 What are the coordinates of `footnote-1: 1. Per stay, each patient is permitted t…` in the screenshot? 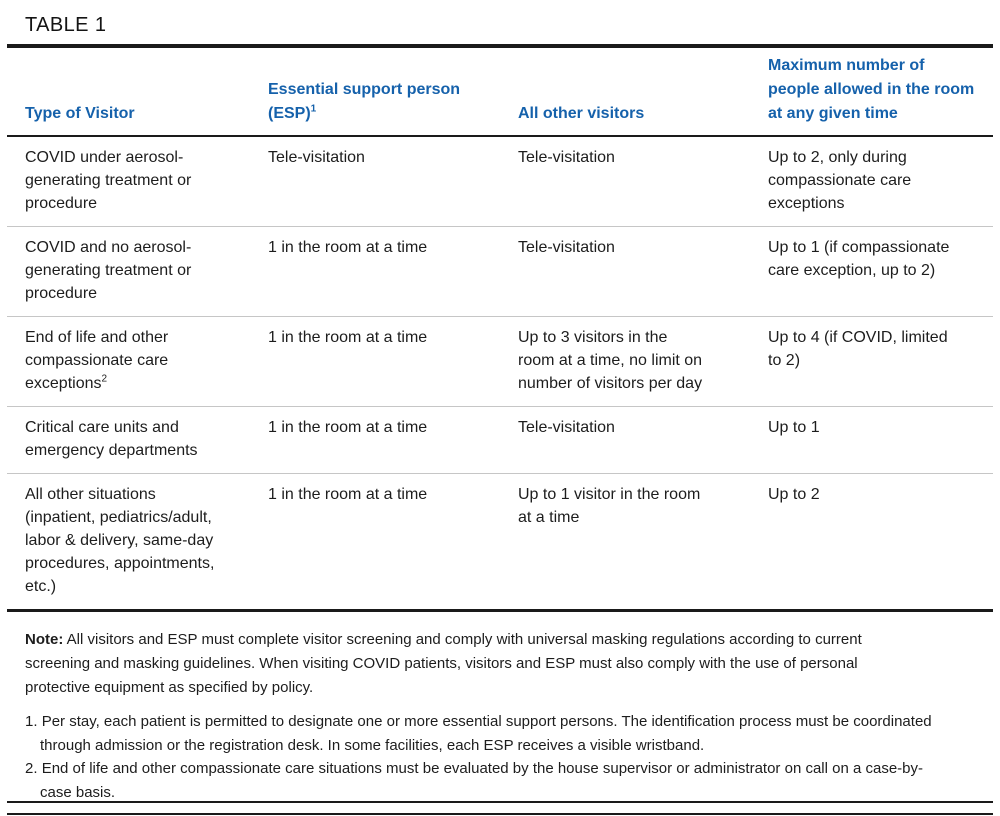 It's located at (507, 733).